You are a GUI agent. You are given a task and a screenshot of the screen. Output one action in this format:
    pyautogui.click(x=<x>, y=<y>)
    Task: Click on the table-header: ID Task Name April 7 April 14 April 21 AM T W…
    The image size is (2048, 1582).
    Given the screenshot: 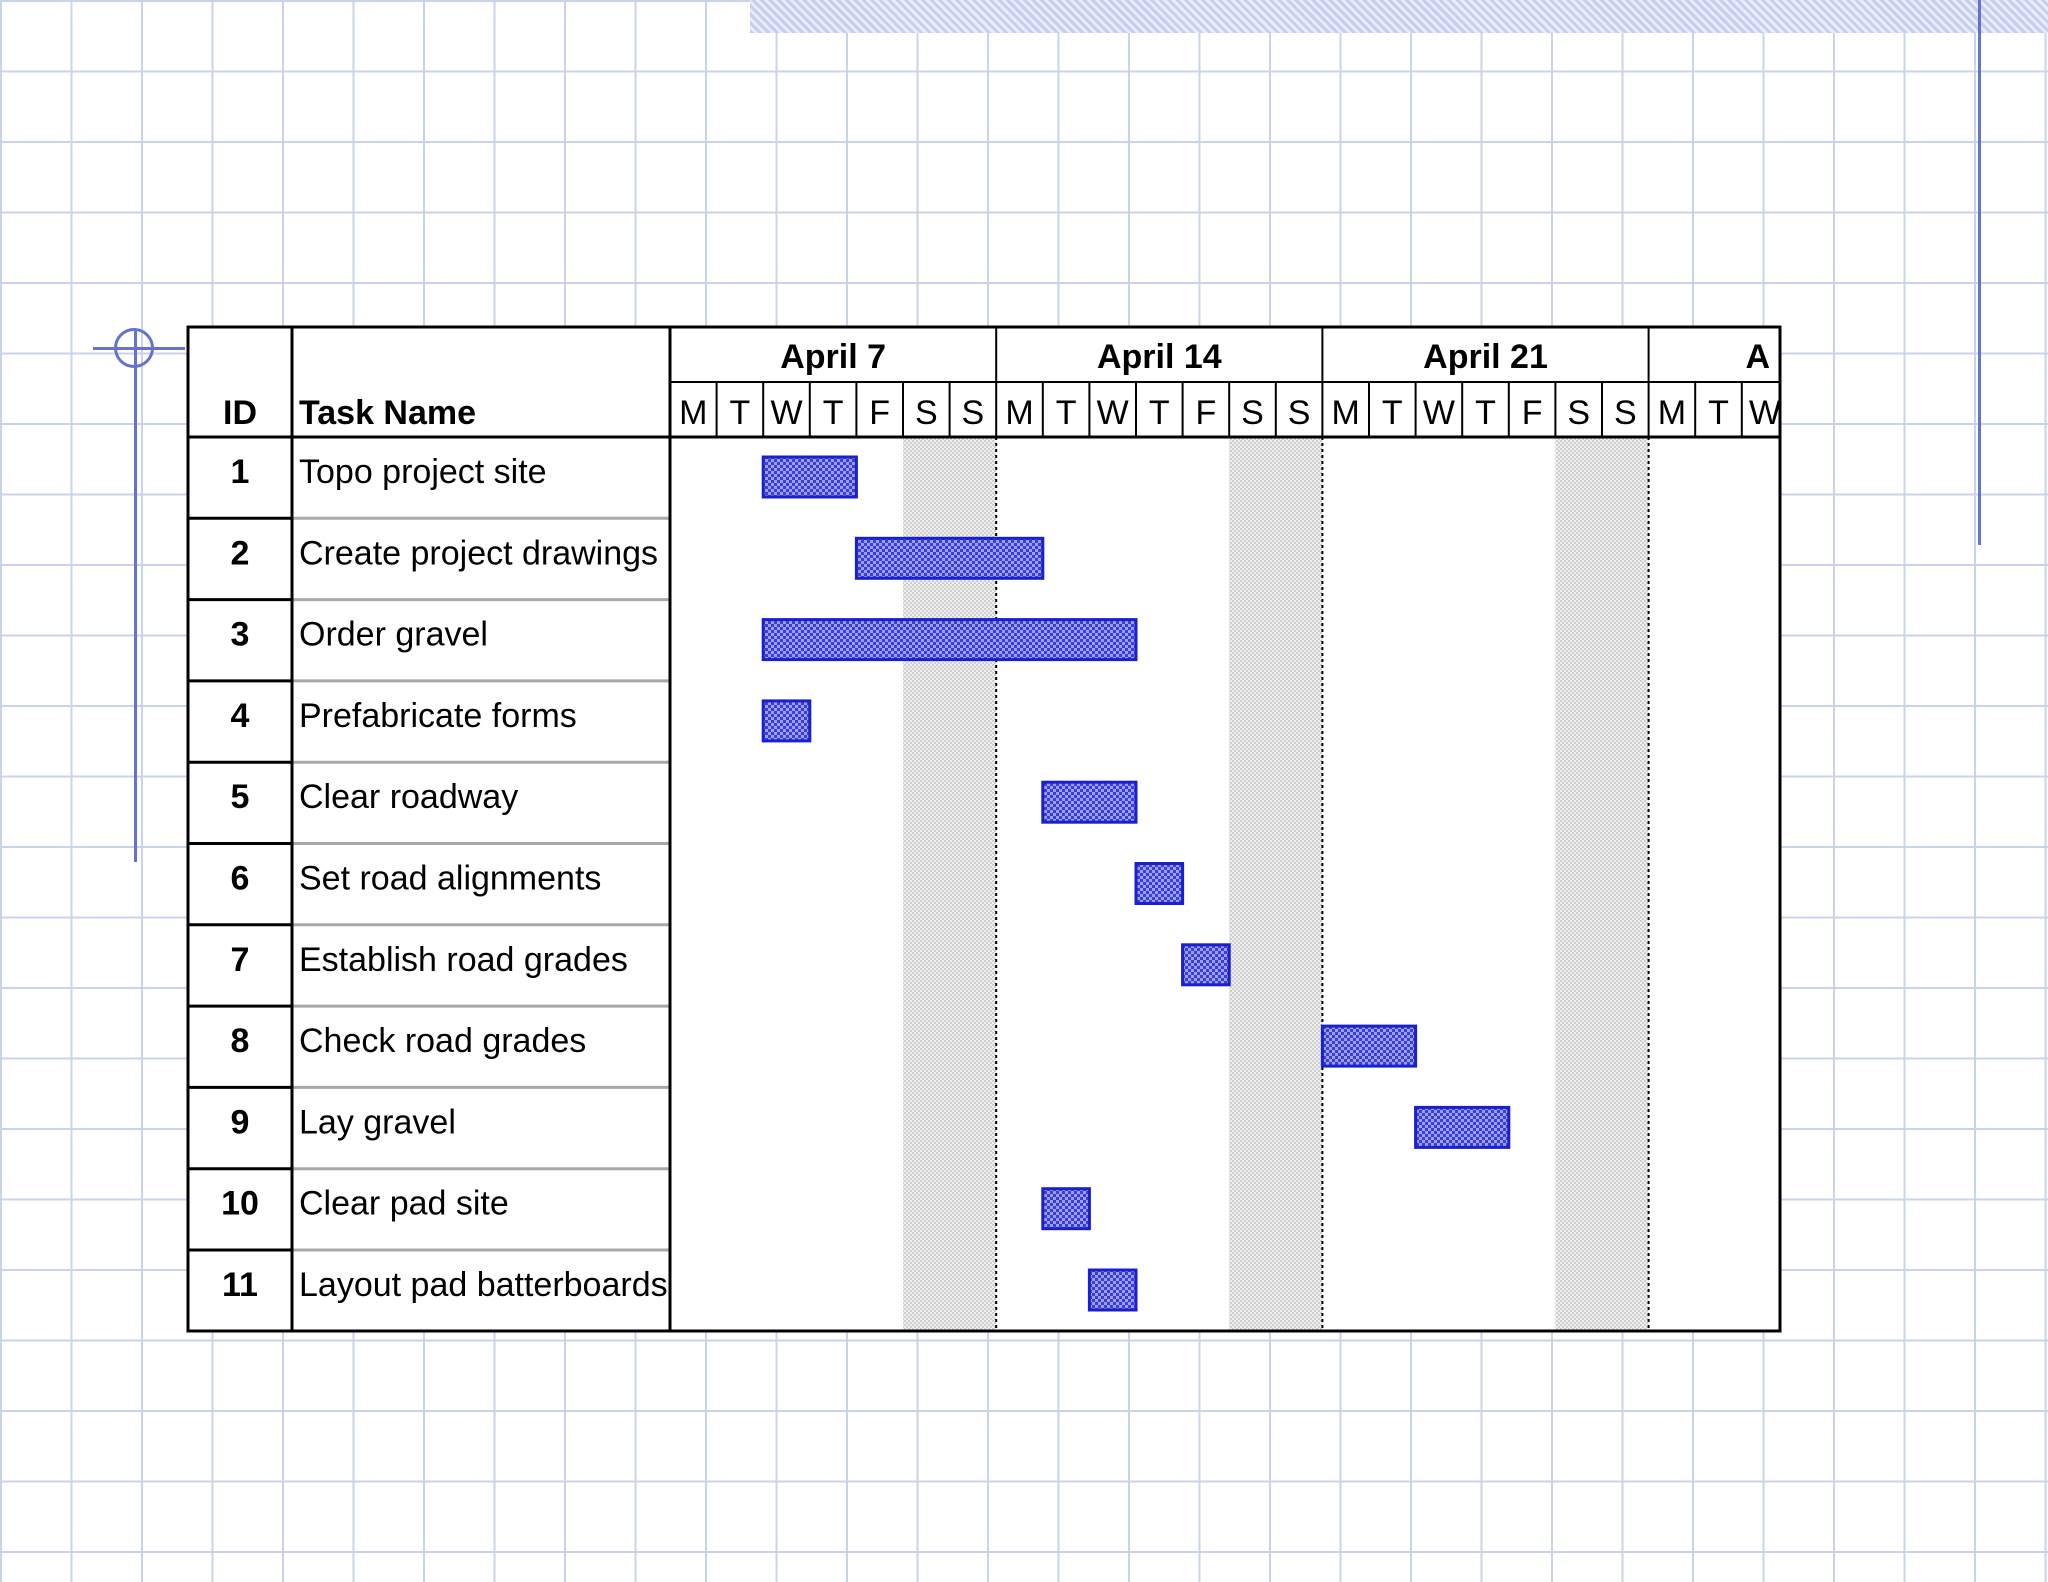 What is the action you would take?
    pyautogui.click(x=1002, y=385)
    